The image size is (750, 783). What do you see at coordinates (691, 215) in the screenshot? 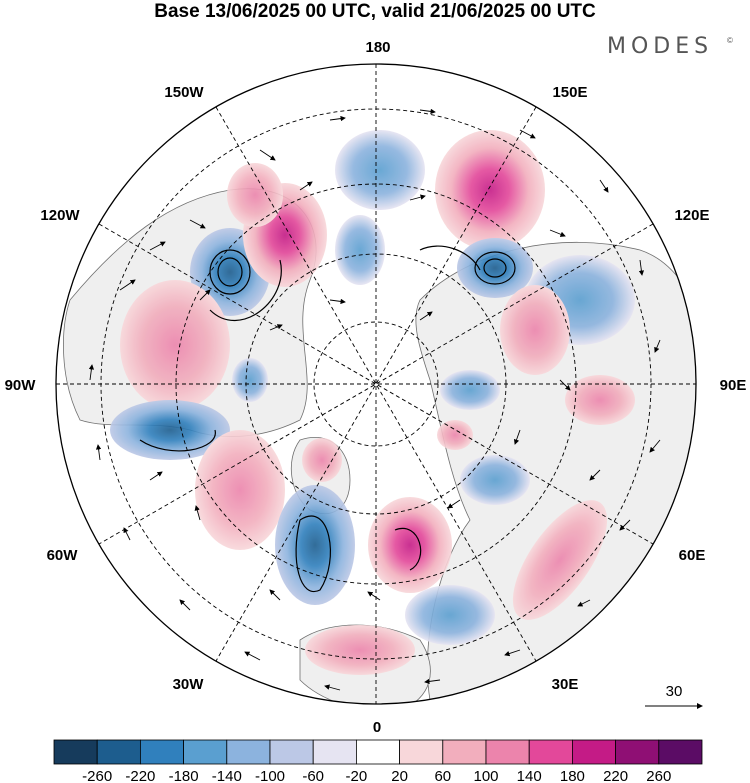
I see `longitude-label: 120E` at bounding box center [691, 215].